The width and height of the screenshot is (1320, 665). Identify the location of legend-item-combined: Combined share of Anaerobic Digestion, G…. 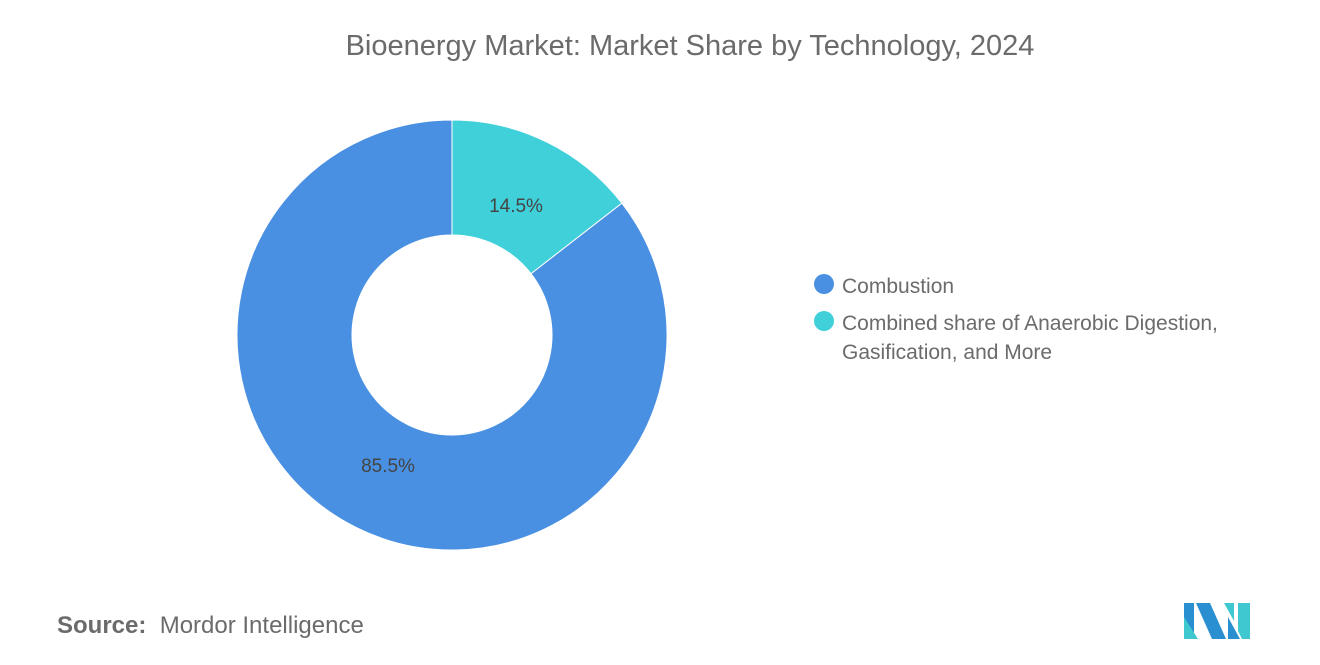
(1044, 338).